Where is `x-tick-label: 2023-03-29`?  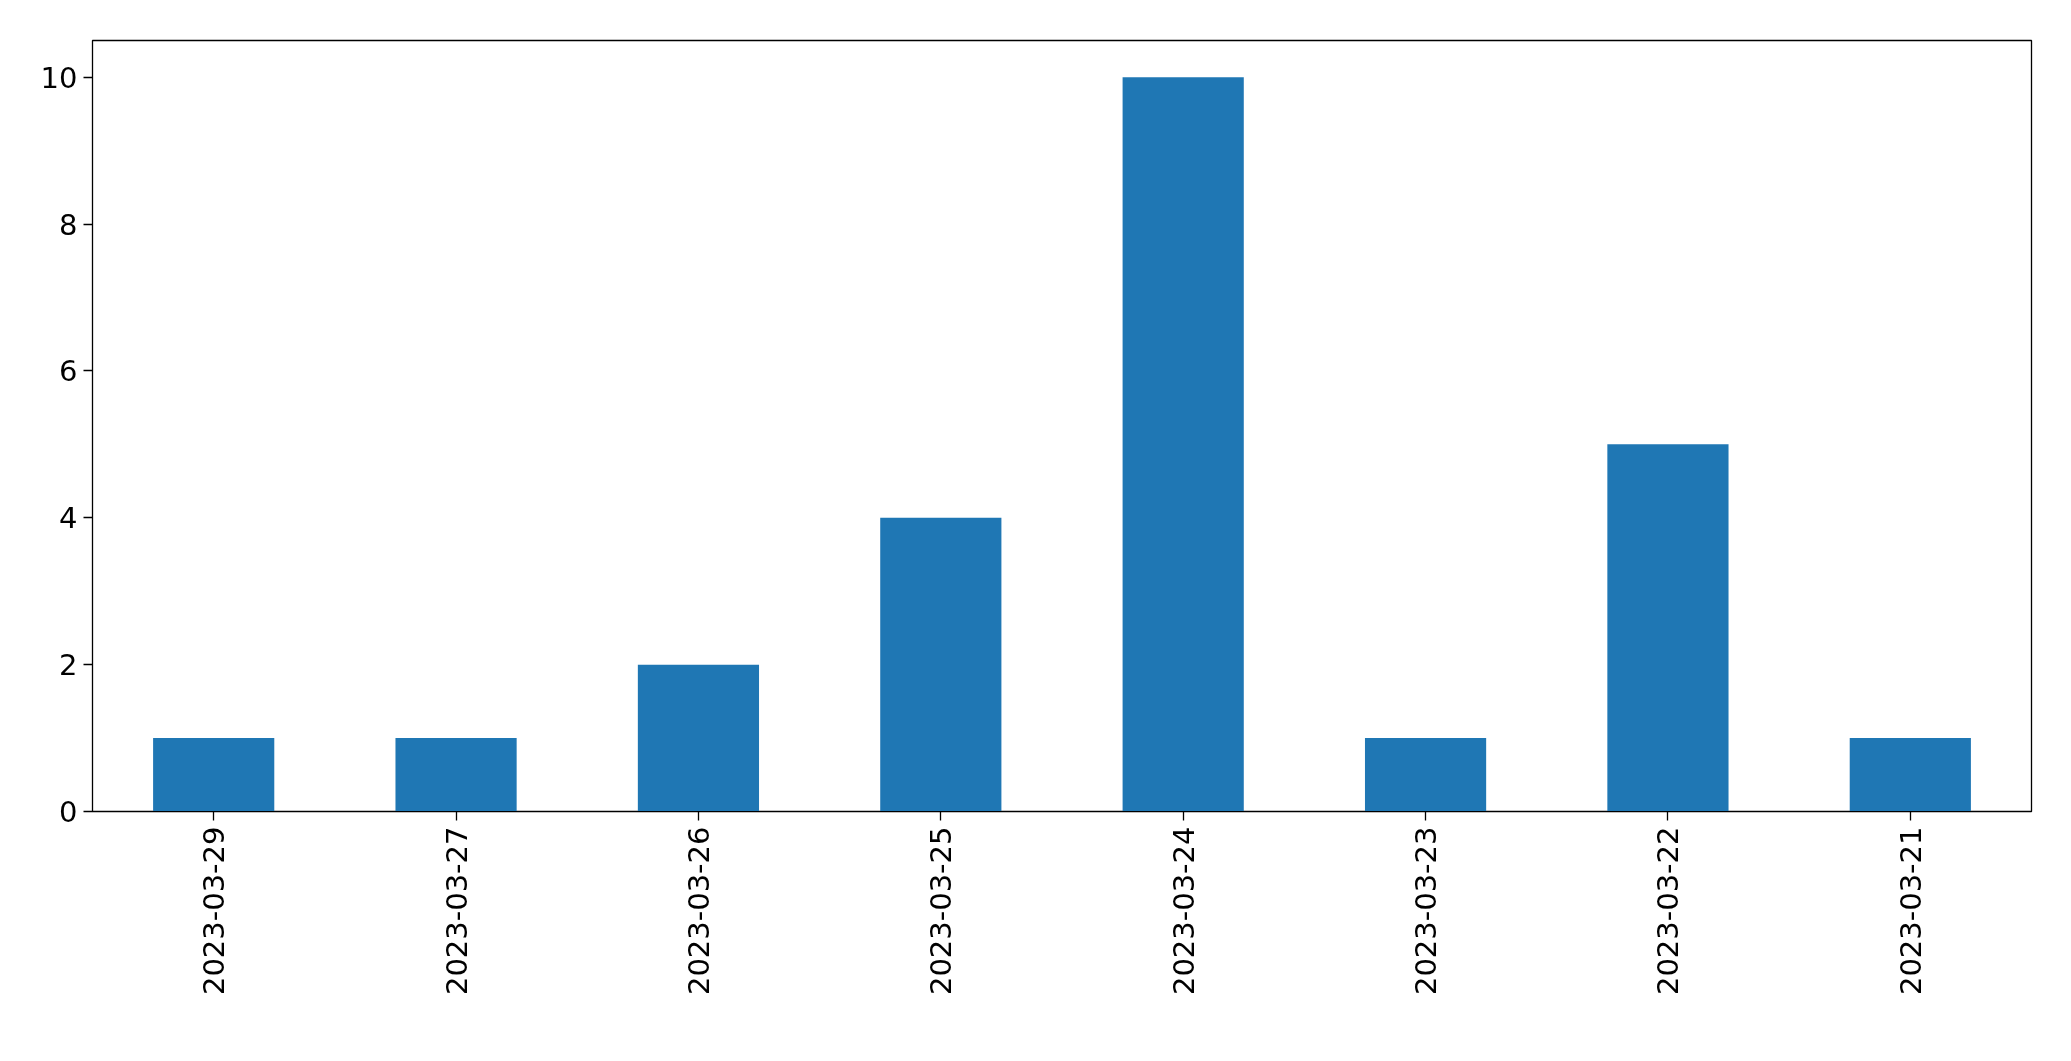
x-tick-label: 2023-03-29 is located at coordinates (214, 911).